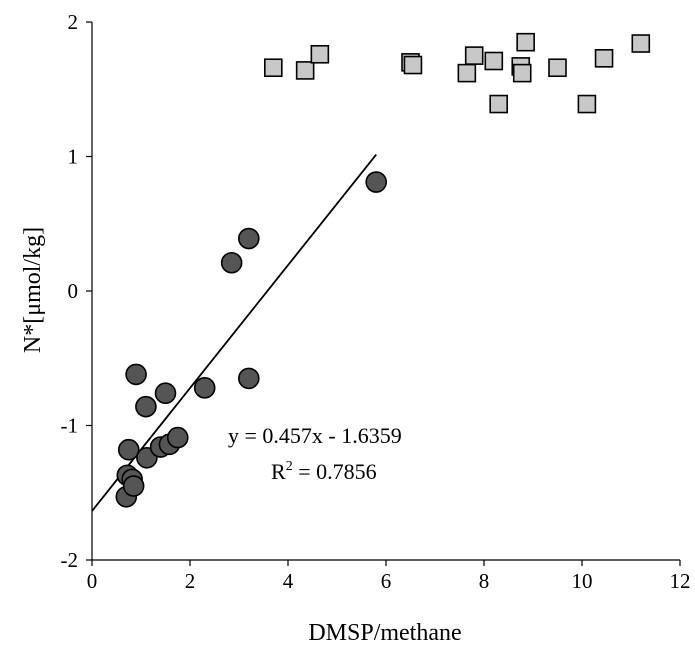 This screenshot has height=647, width=695. Describe the element at coordinates (70, 426) in the screenshot. I see `y-tick-label: -1` at that location.